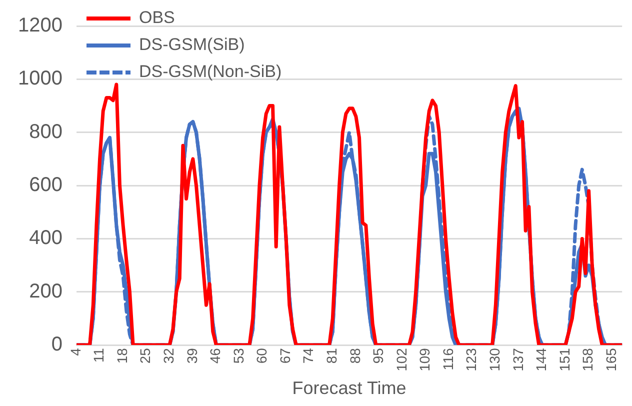 The image size is (632, 406). What do you see at coordinates (210, 72) in the screenshot?
I see `legend-label: DS-GSM(Non-SiB)` at bounding box center [210, 72].